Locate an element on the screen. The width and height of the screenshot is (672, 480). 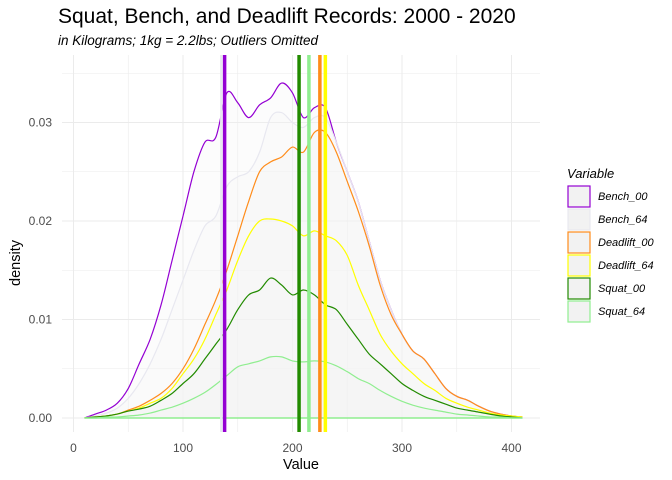
legend-title: Variable is located at coordinates (590, 173).